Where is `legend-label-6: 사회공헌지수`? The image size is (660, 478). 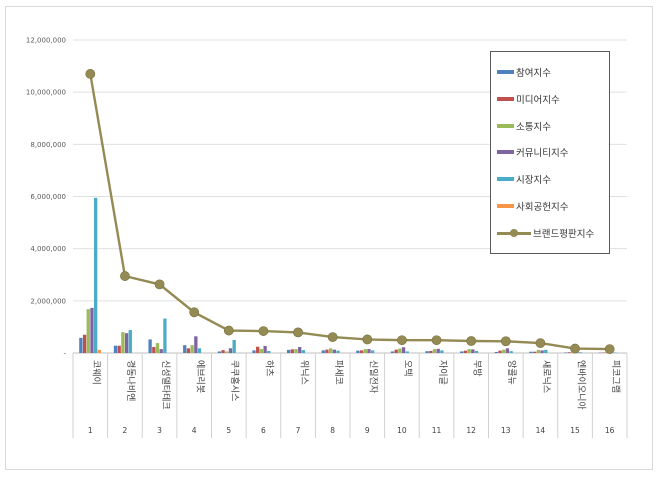 legend-label-6: 사회공헌지수 is located at coordinates (542, 207).